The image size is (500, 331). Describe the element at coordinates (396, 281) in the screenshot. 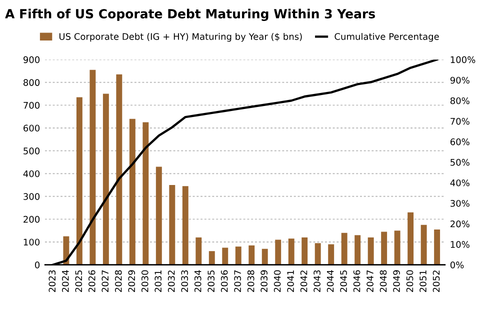

I see `x-tick-label: 2049` at that location.